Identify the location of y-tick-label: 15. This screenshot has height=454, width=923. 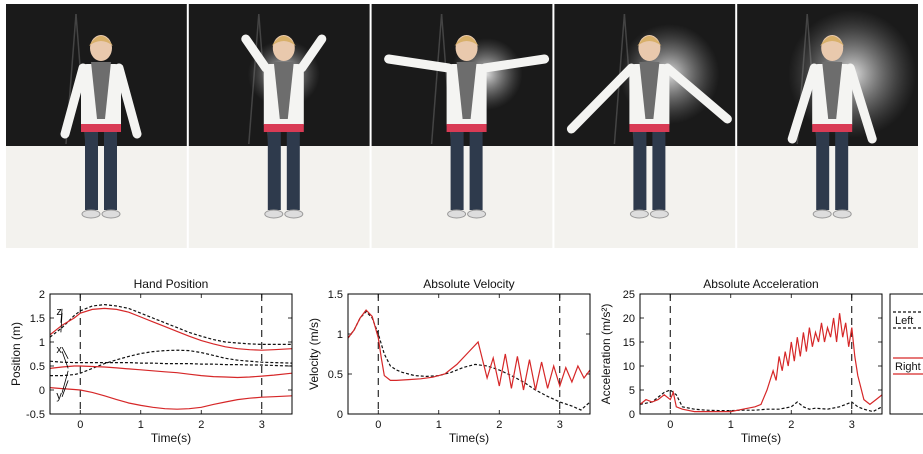
(629, 343).